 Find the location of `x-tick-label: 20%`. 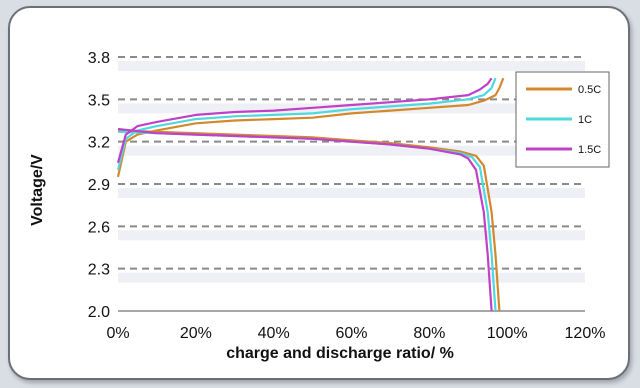

x-tick-label: 20% is located at coordinates (196, 333).